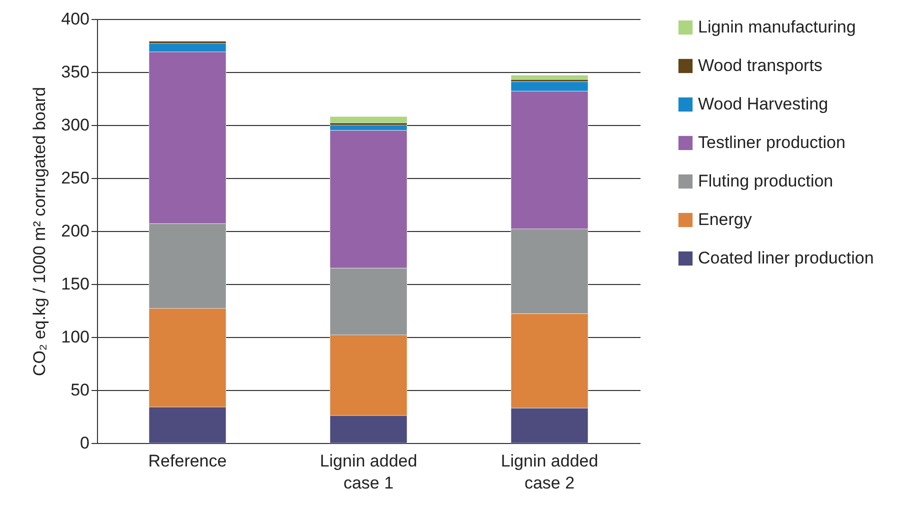 The image size is (909, 506). Describe the element at coordinates (75, 178) in the screenshot. I see `y-tick-label: 250` at that location.